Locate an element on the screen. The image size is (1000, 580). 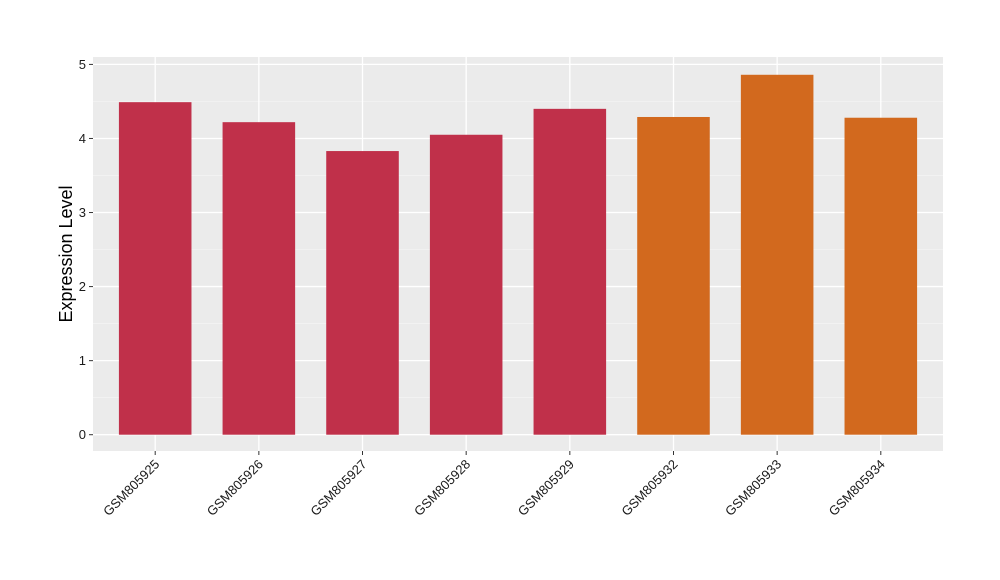
y-axis-title: Expression Level is located at coordinates (66, 253).